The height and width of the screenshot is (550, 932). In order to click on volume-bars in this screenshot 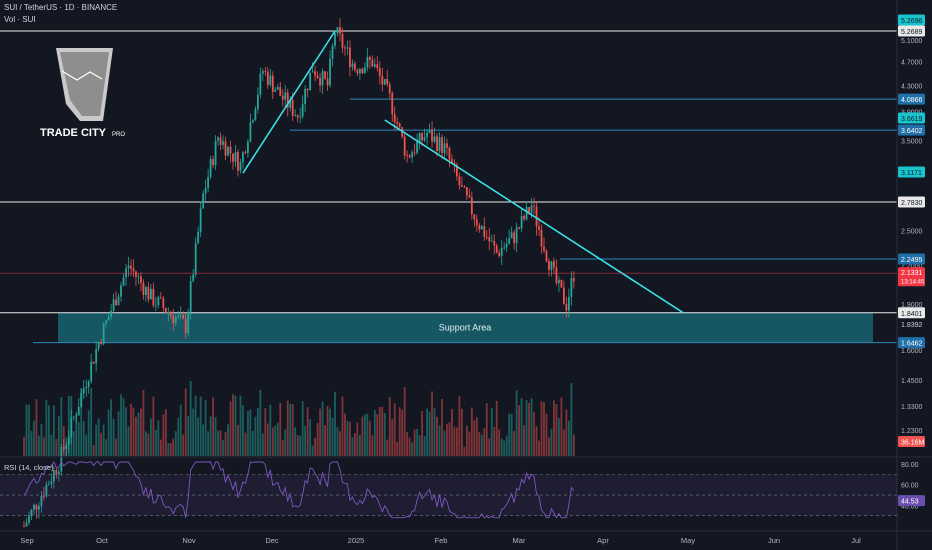, I will do `click(299, 418)`.